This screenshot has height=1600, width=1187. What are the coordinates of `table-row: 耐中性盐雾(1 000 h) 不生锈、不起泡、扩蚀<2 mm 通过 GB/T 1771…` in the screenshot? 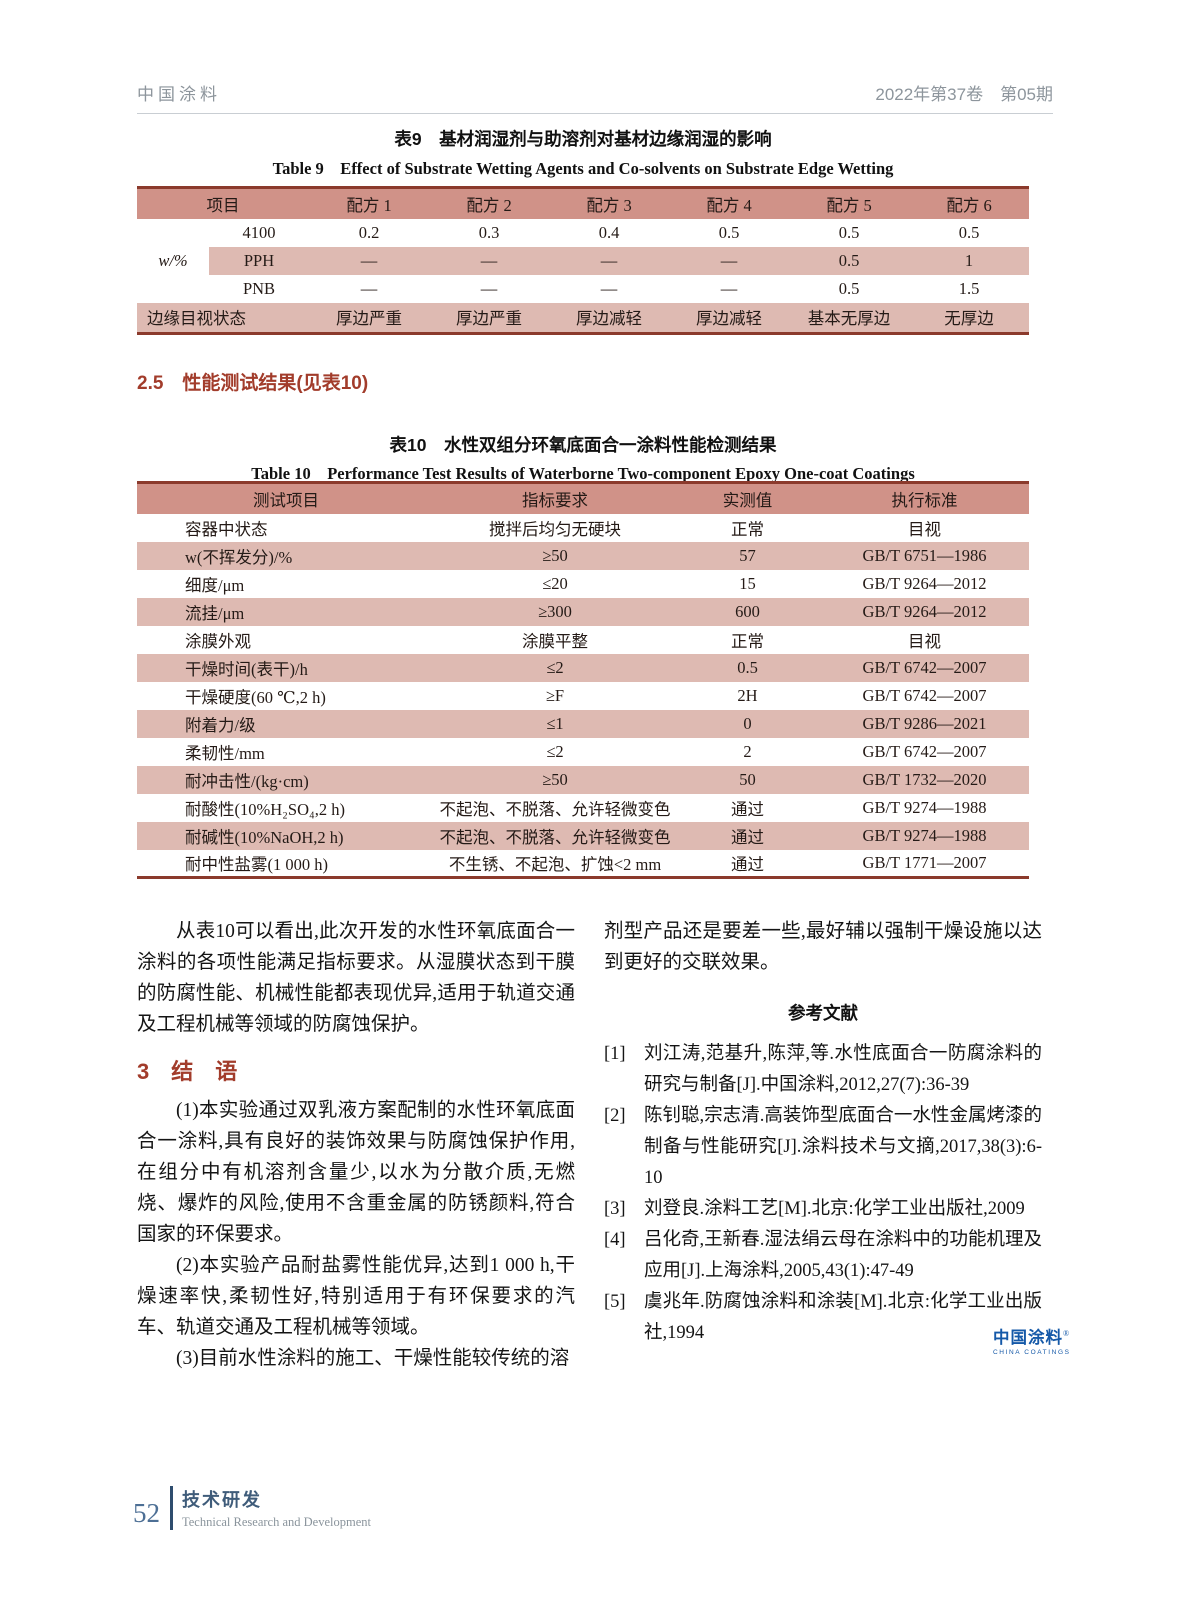 It's located at (583, 864).